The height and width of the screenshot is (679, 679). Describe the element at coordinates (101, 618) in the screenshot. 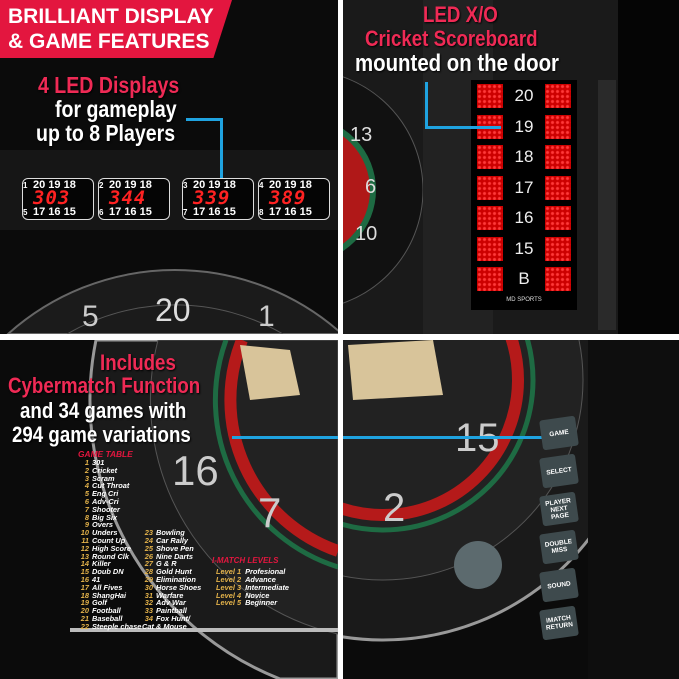

I see `game-table-item: 21 Baseball` at that location.